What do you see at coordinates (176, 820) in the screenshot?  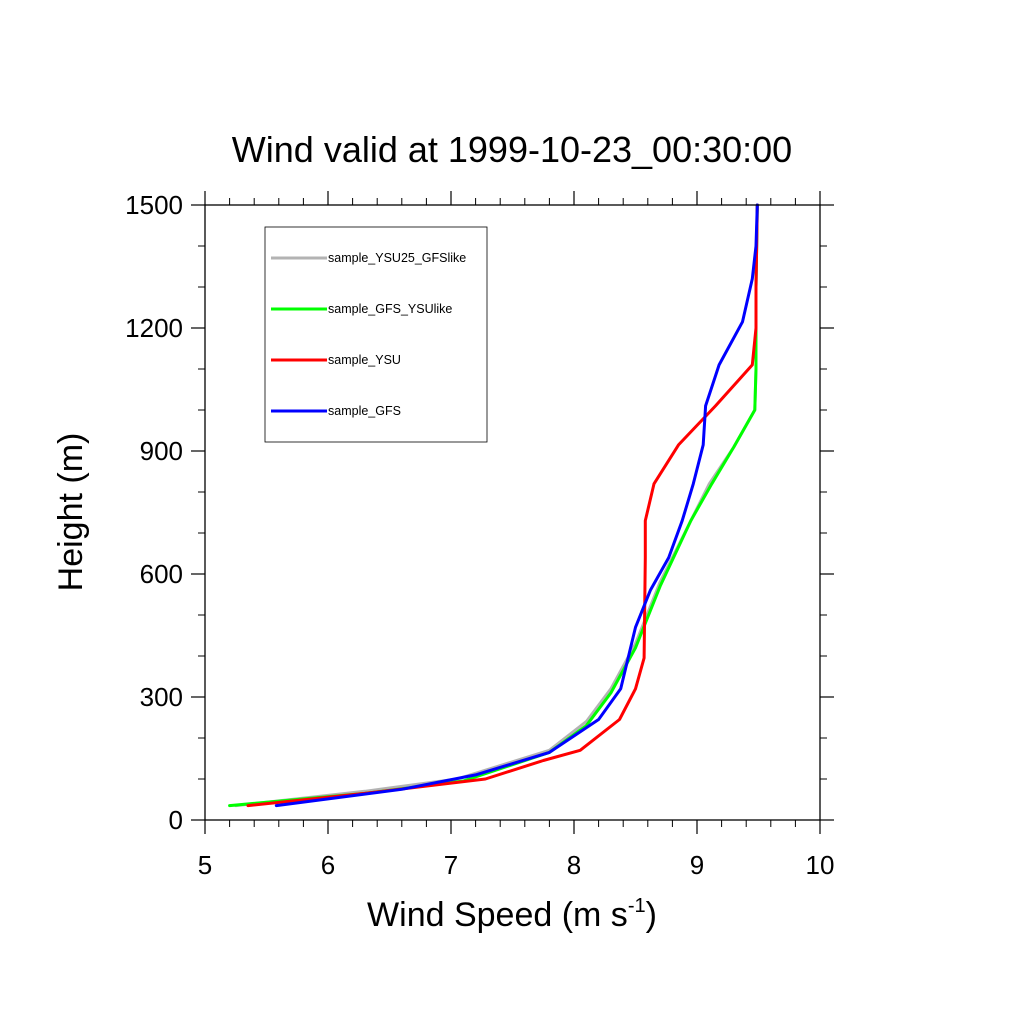 I see `y-tick-label-0: 0` at bounding box center [176, 820].